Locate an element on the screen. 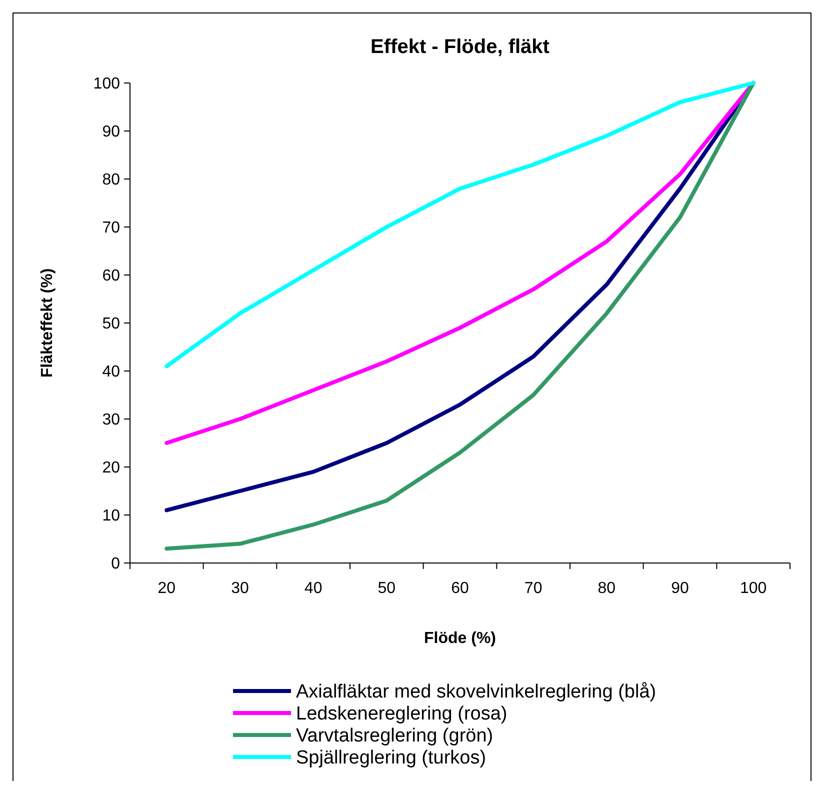 The height and width of the screenshot is (789, 824). legend-label: Varvtalsreglering (grön) is located at coordinates (395, 736).